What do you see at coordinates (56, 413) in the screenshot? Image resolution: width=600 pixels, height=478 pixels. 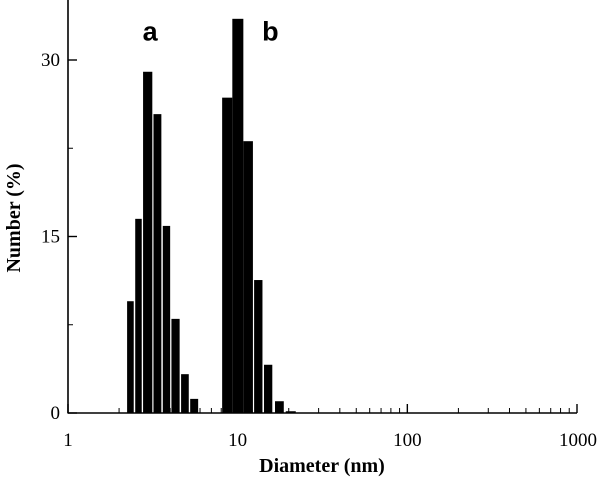 I see `y-tick-label: 0` at bounding box center [56, 413].